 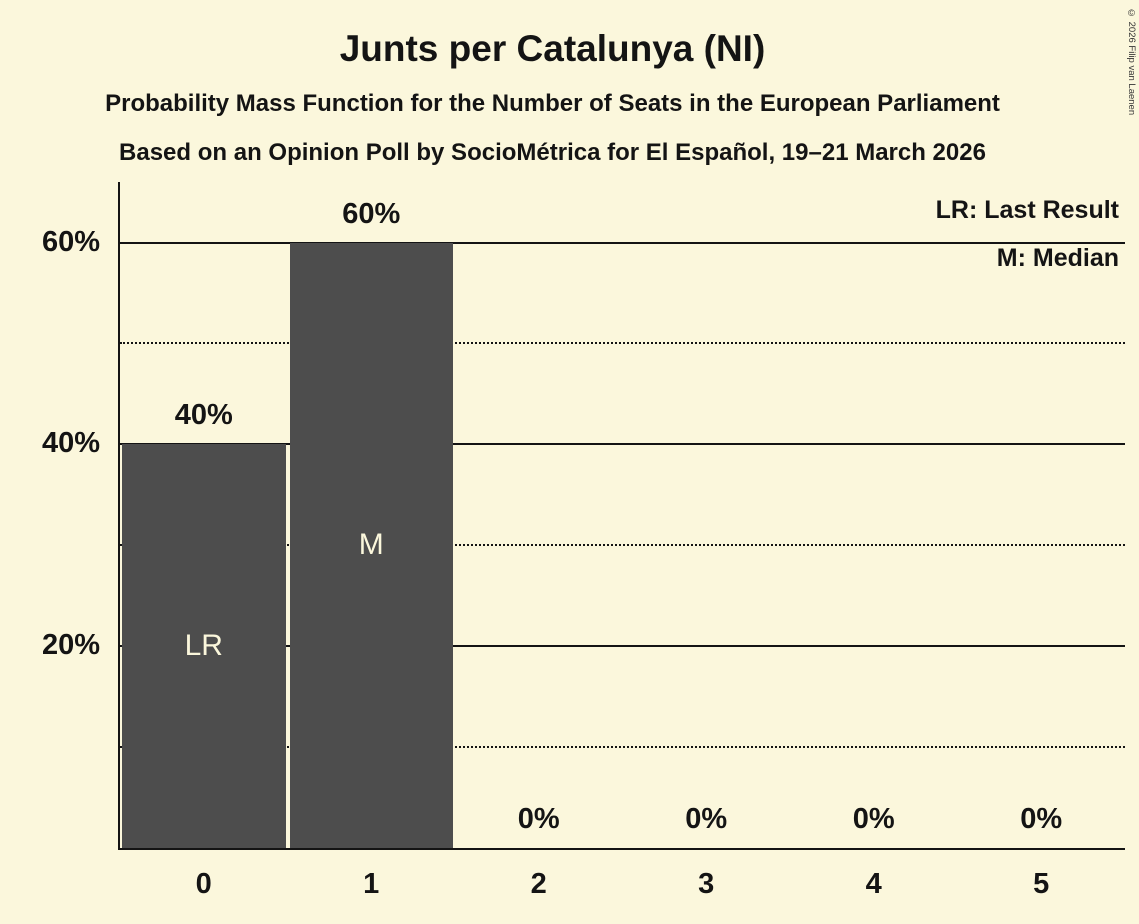 What do you see at coordinates (538, 819) in the screenshot?
I see `value-label-2: 0%` at bounding box center [538, 819].